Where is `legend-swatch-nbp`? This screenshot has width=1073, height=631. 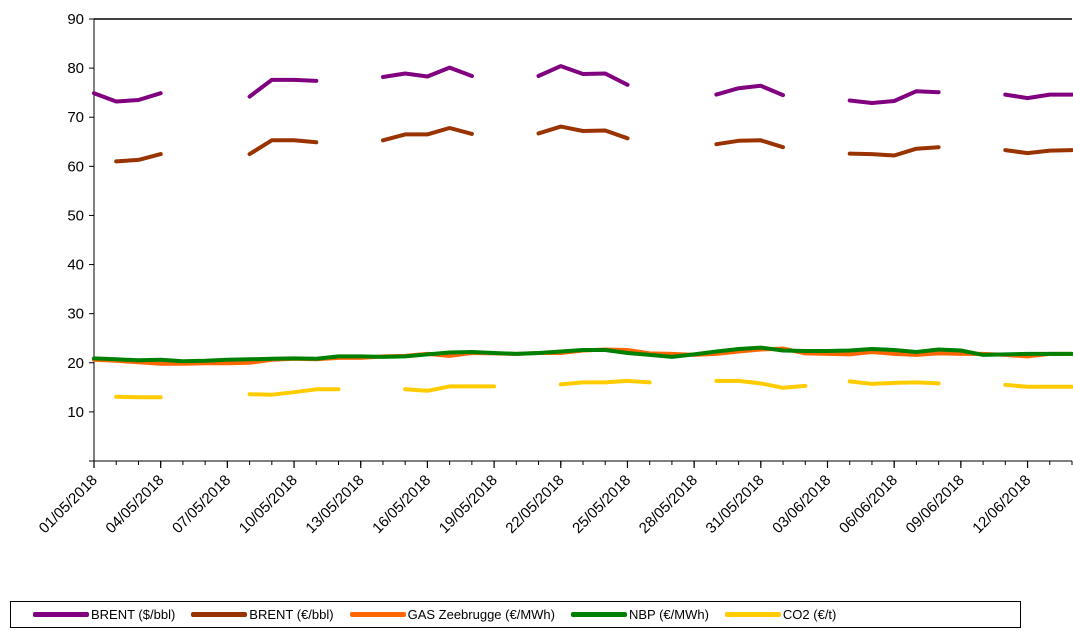
legend-swatch-nbp is located at coordinates (598, 614).